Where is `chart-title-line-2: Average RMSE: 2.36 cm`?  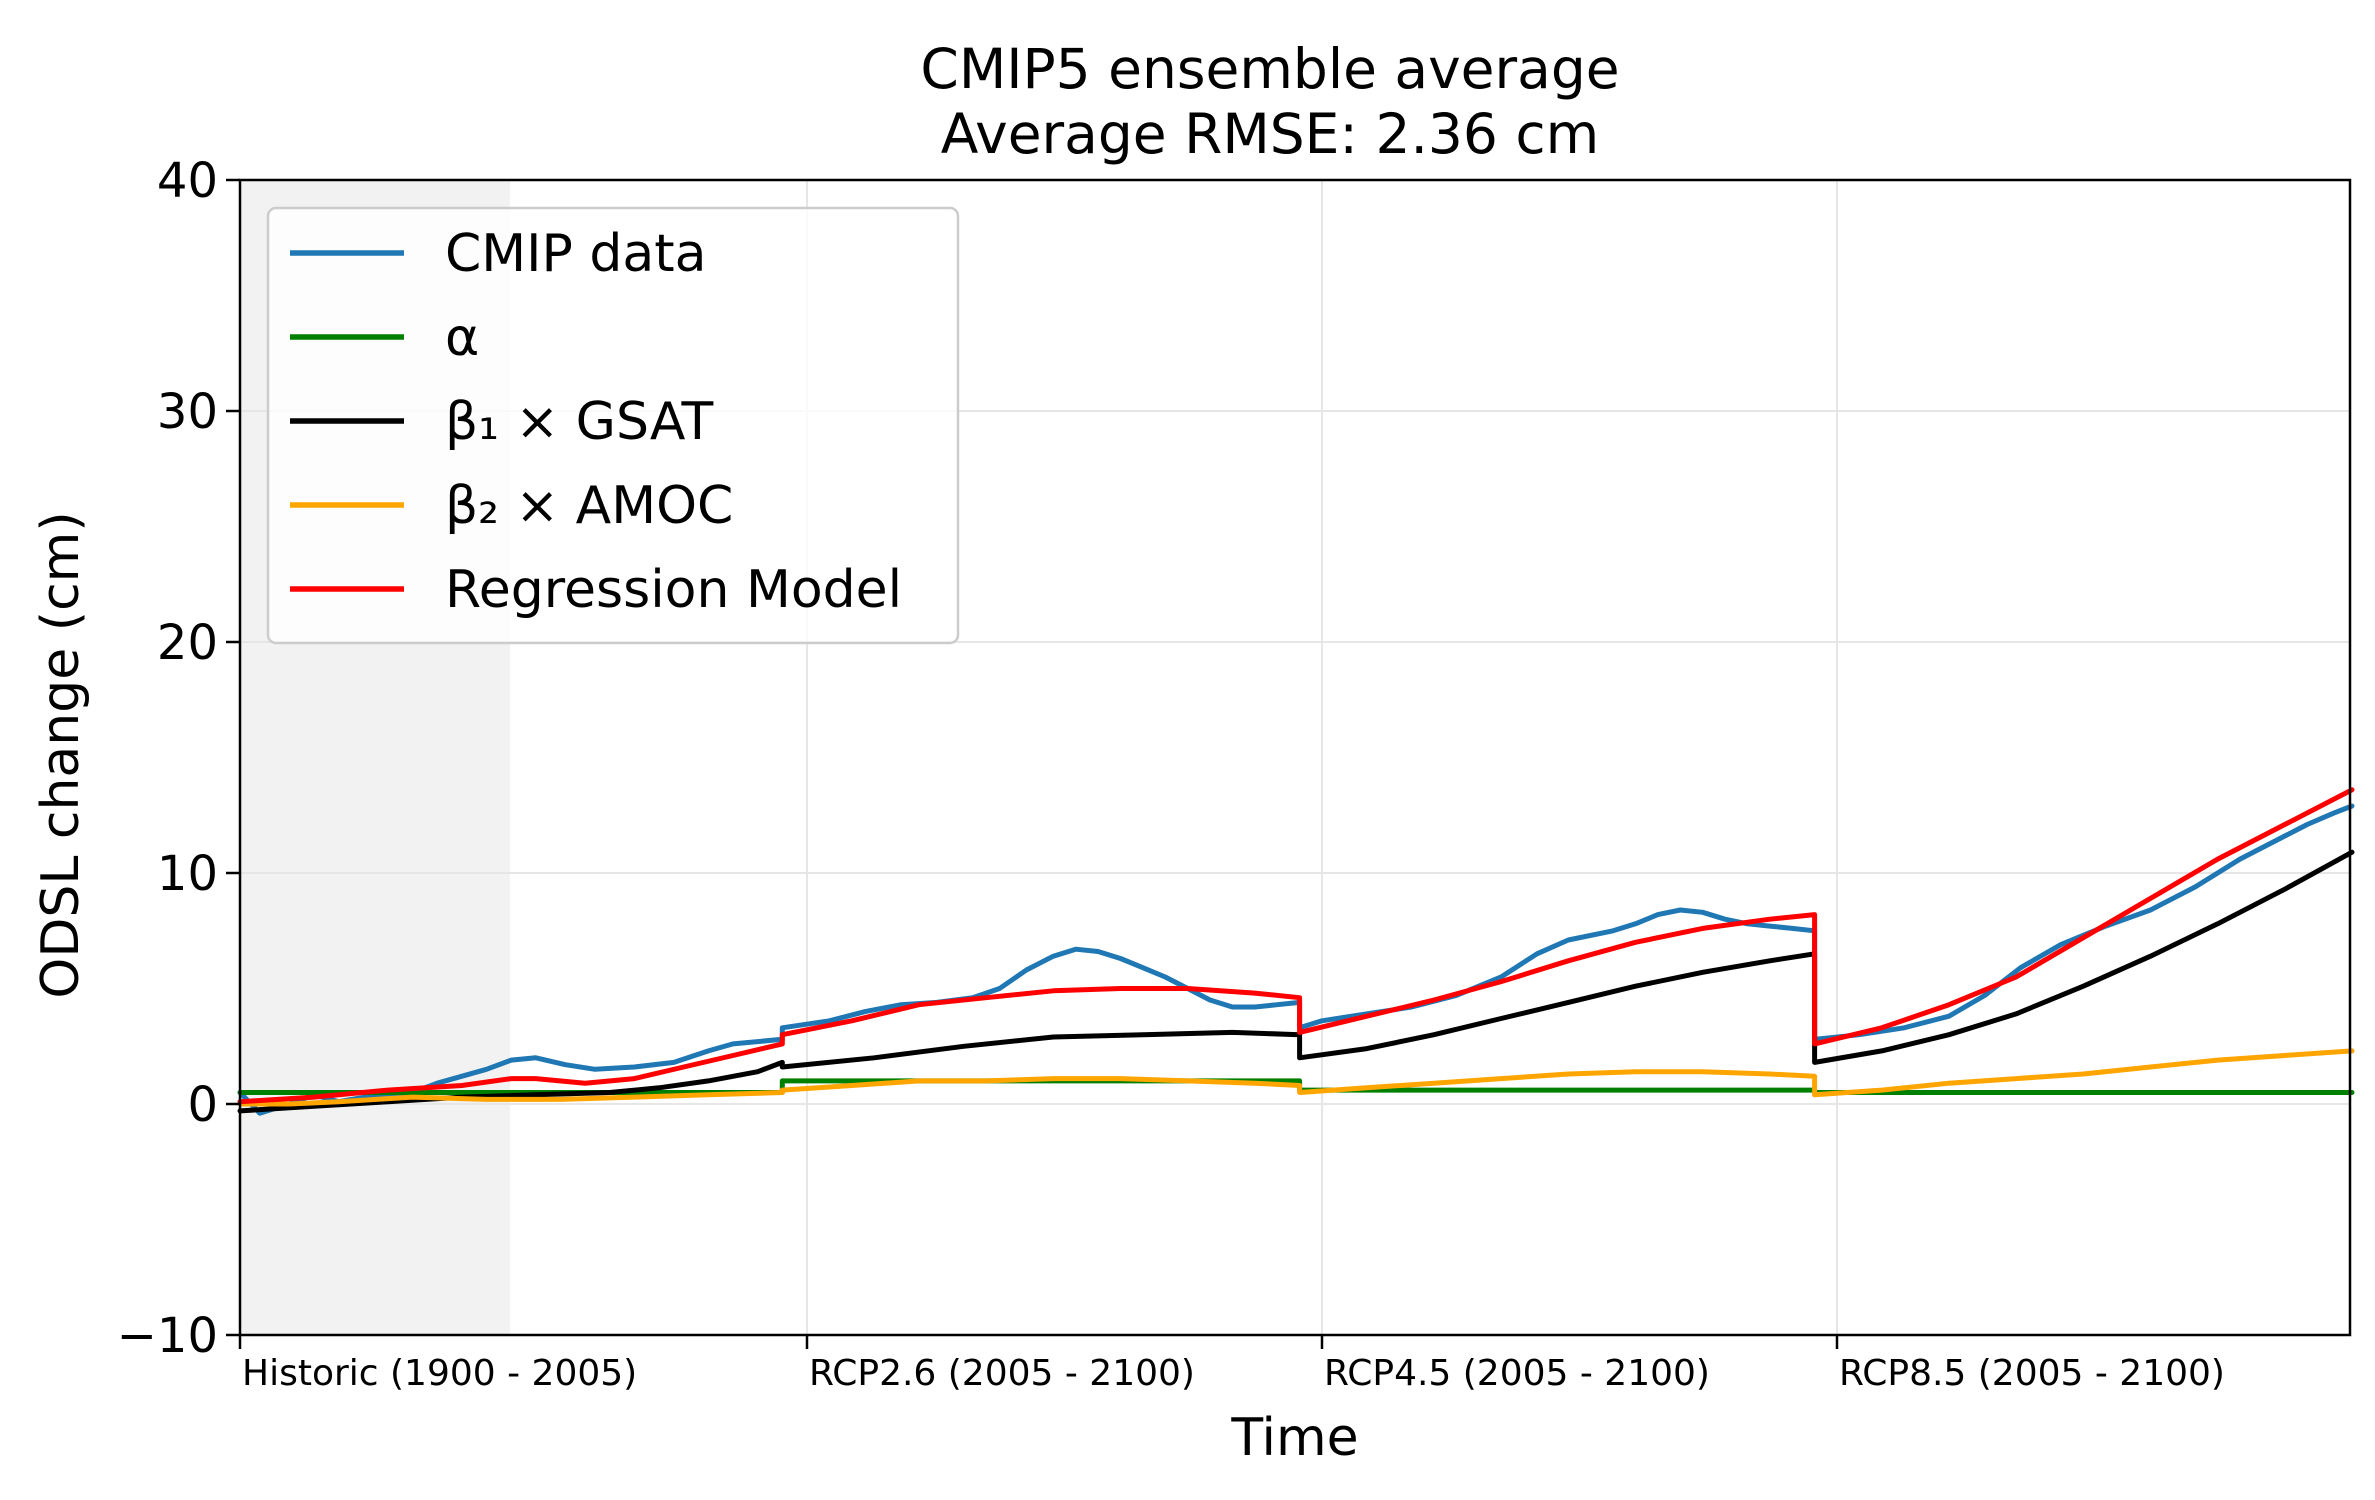 chart-title-line-2: Average RMSE: 2.36 cm is located at coordinates (1270, 134).